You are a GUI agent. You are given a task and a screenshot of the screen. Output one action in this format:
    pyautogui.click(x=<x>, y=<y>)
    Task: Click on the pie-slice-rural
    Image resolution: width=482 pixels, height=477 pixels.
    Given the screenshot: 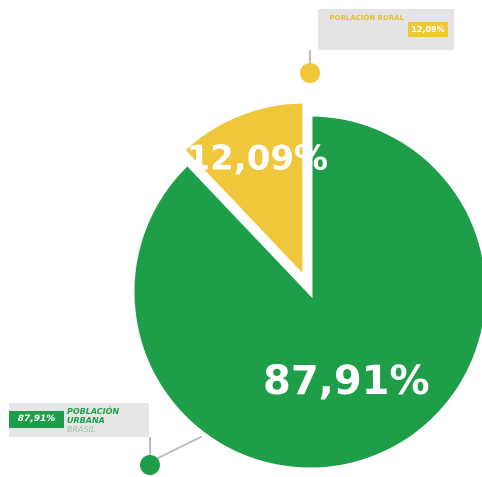 What is the action you would take?
    pyautogui.click(x=243, y=192)
    